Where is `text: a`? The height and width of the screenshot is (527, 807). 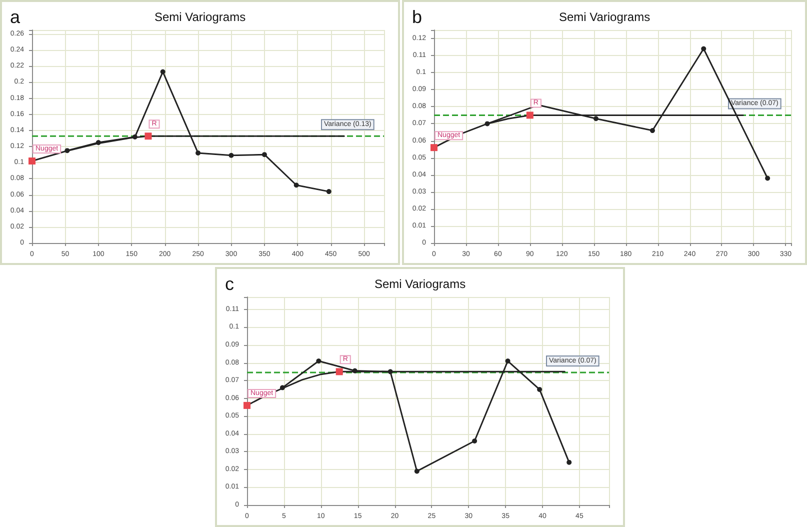
text: a is located at coordinates (15, 17).